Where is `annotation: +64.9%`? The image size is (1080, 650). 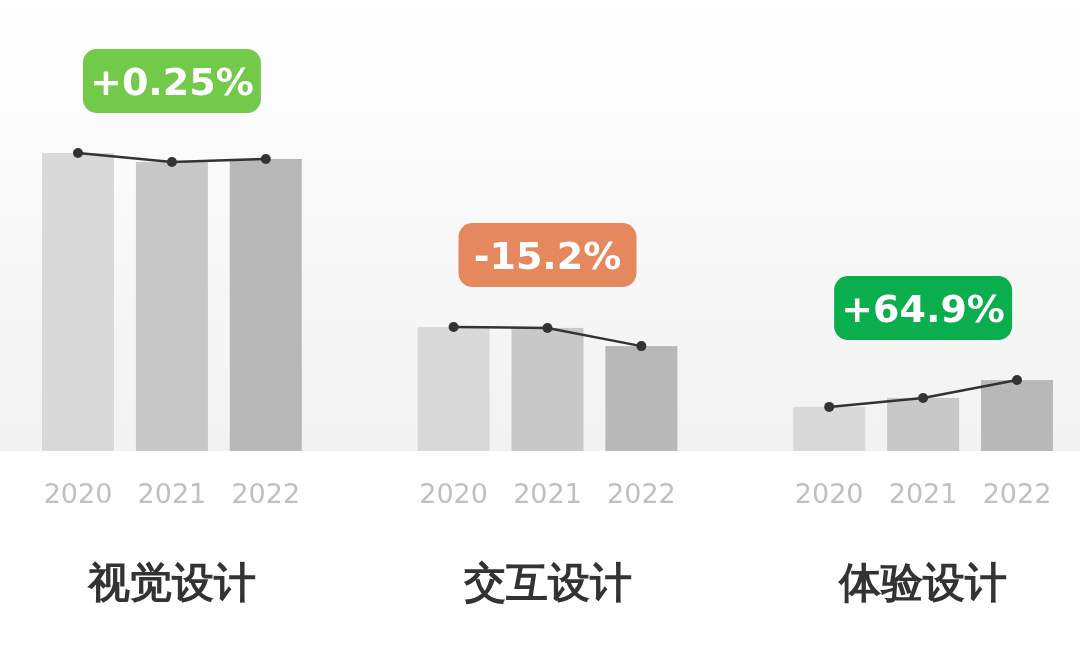 annotation: +64.9% is located at coordinates (923, 309).